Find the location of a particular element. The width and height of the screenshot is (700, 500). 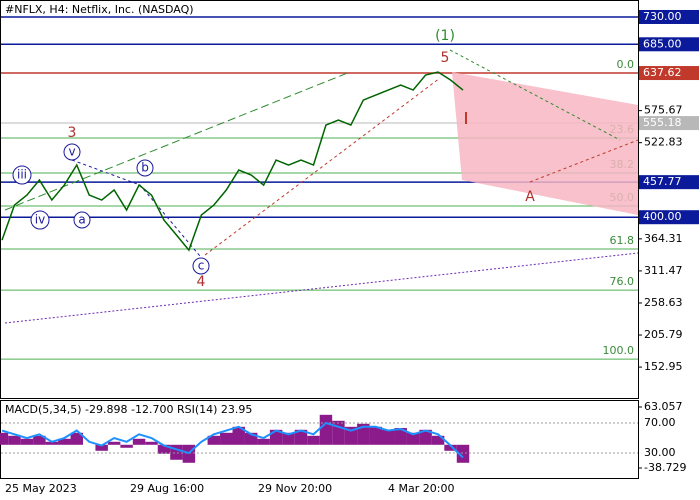

wave-label: 5 is located at coordinates (445, 58).